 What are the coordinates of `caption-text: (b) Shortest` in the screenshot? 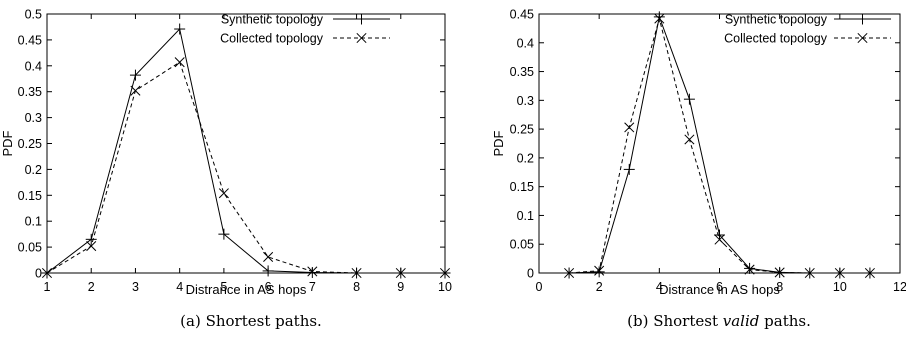 It's located at (675, 321).